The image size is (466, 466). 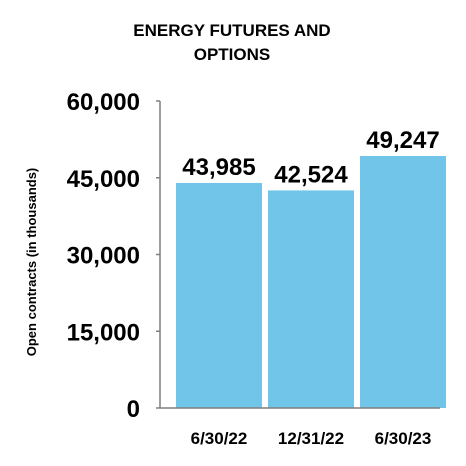 What do you see at coordinates (403, 438) in the screenshot?
I see `x-tick-label: 6/30/23` at bounding box center [403, 438].